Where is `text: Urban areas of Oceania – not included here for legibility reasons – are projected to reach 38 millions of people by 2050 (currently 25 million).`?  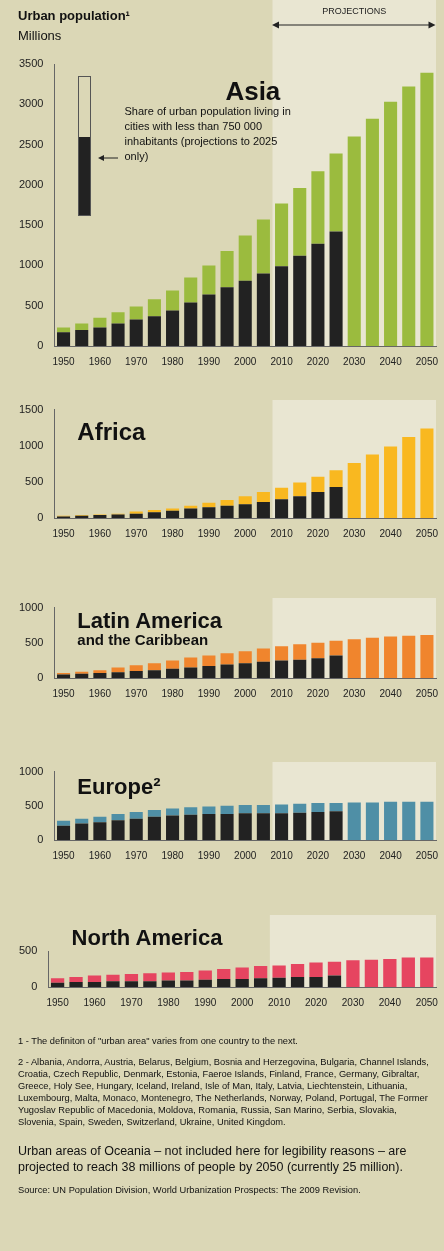 text: Urban areas of Oceania – not included here for legibility reasons – are projected to reach 38 millions of people by 2050 (currently 25 million). is located at coordinates (213, 1159).